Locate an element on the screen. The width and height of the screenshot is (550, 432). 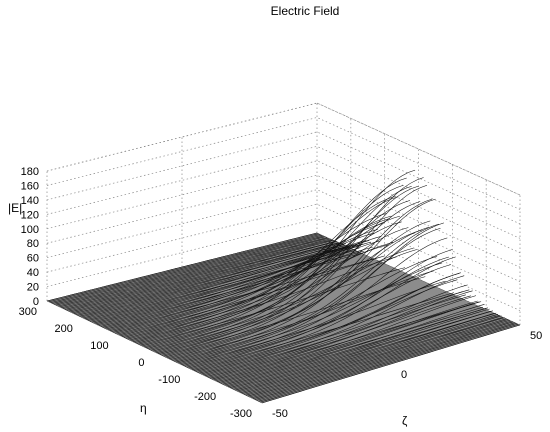
z-tick-label: 60 is located at coordinates (33, 259).